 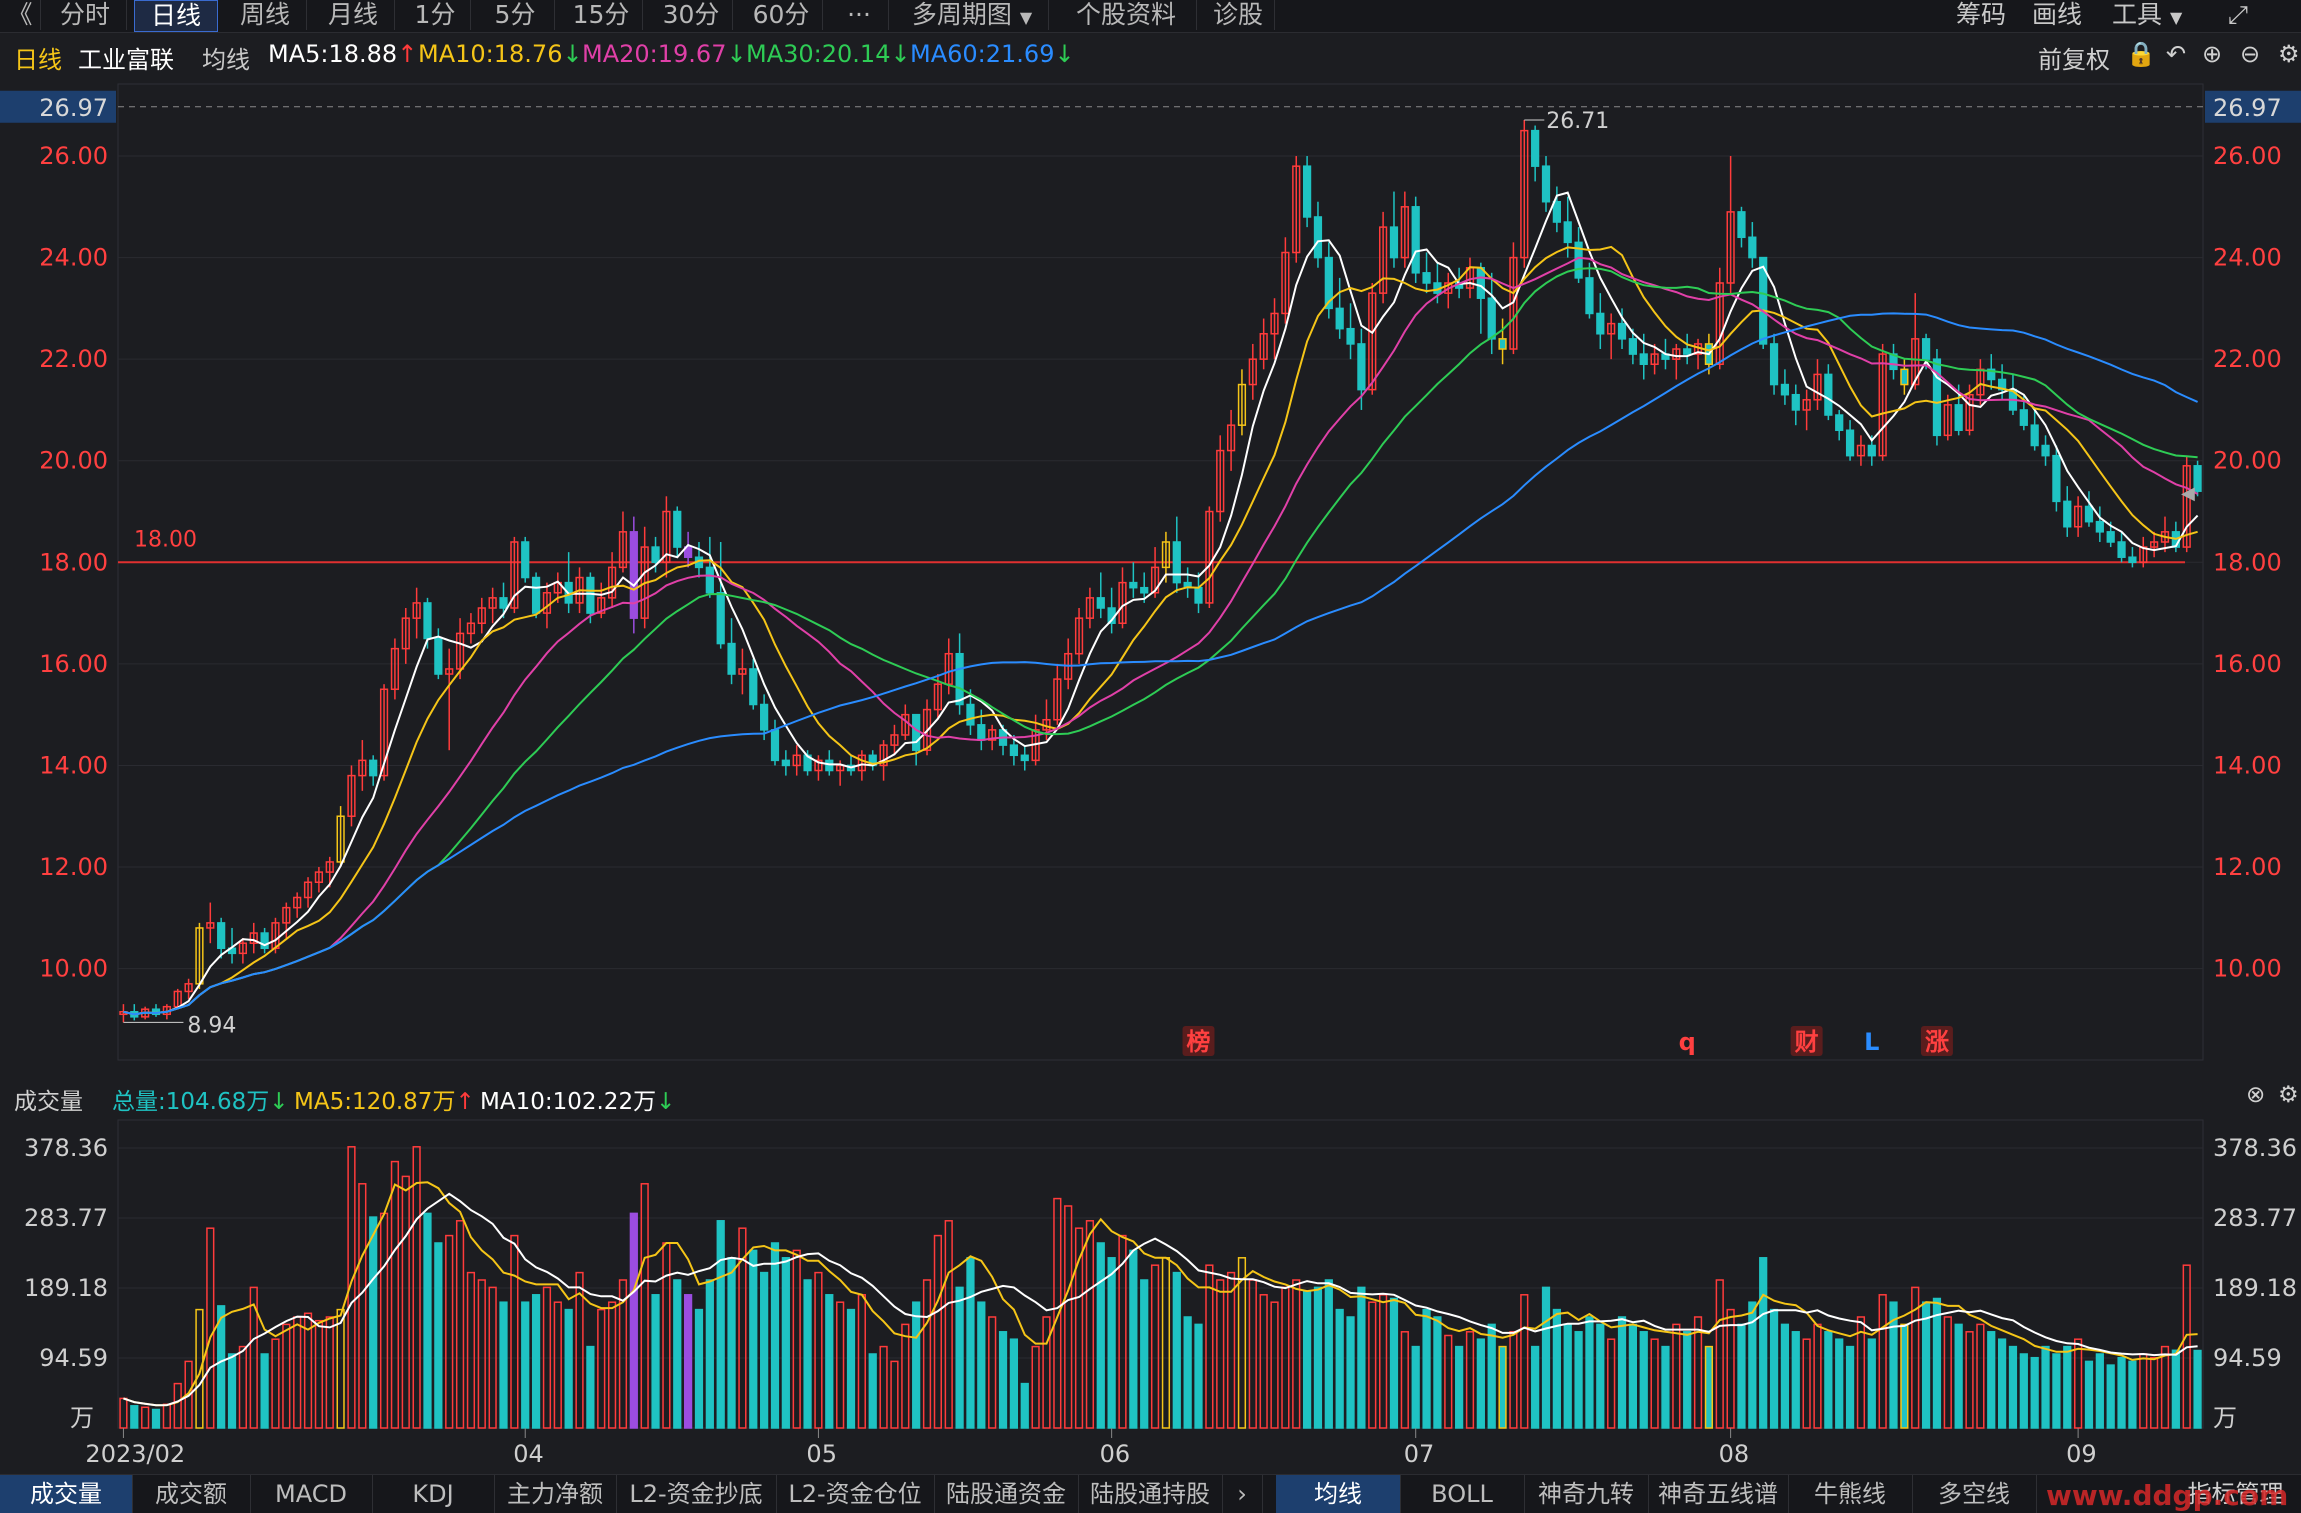 What do you see at coordinates (66, 1494) in the screenshot?
I see `tab-volume: 成交量` at bounding box center [66, 1494].